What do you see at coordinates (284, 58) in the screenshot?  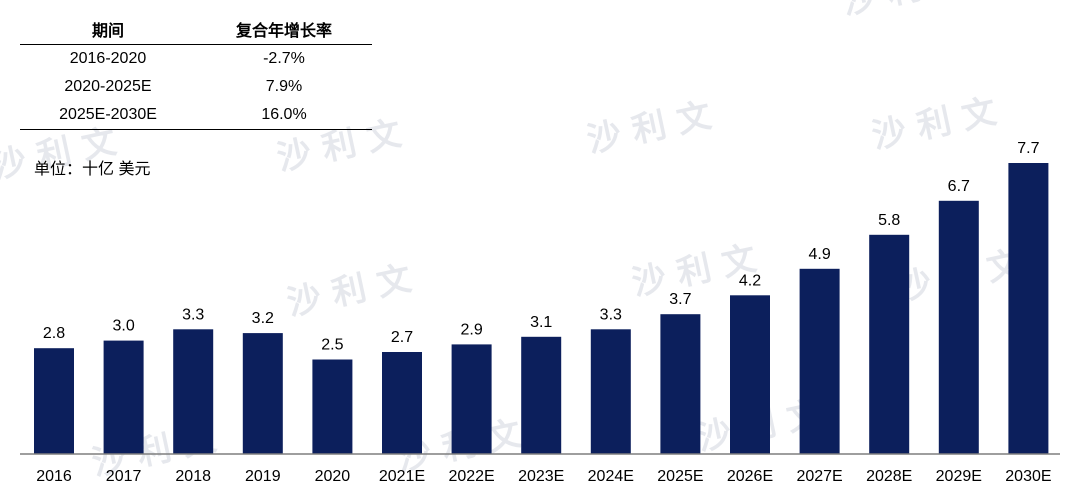 I see `cagr-cell: -2.7%` at bounding box center [284, 58].